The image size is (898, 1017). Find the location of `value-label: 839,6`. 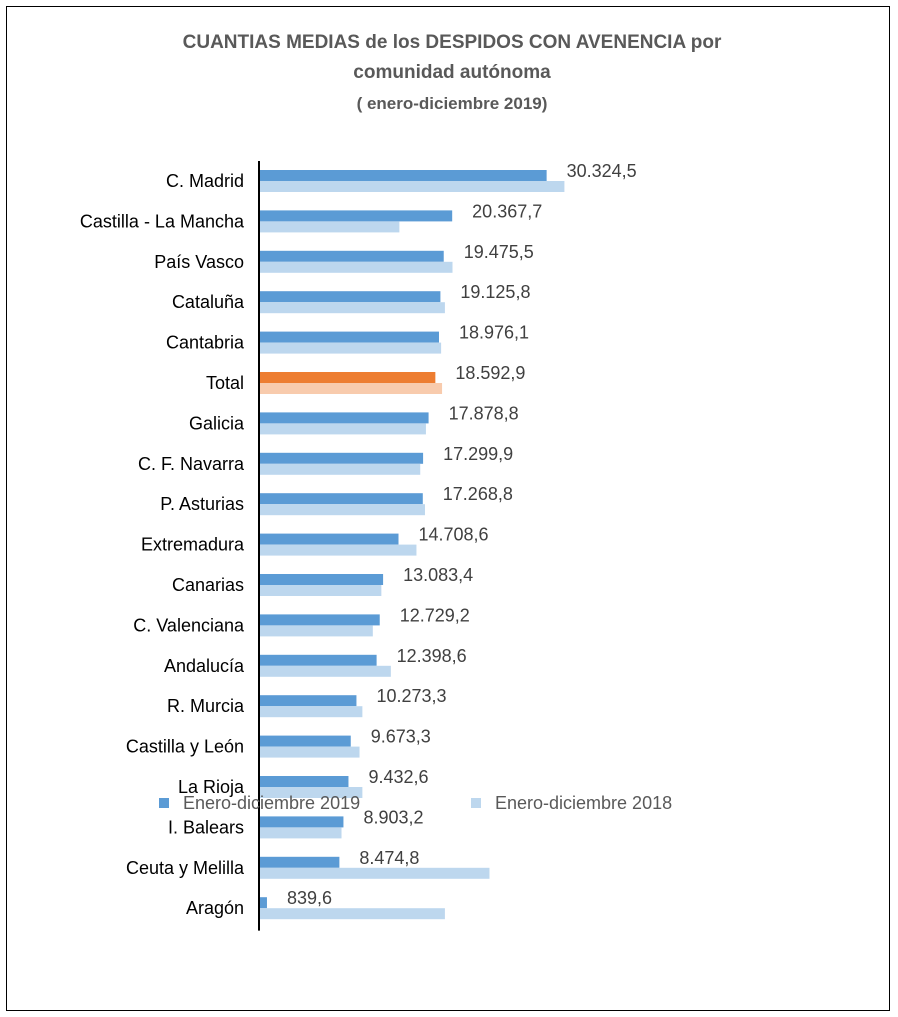

value-label: 839,6 is located at coordinates (309, 898).